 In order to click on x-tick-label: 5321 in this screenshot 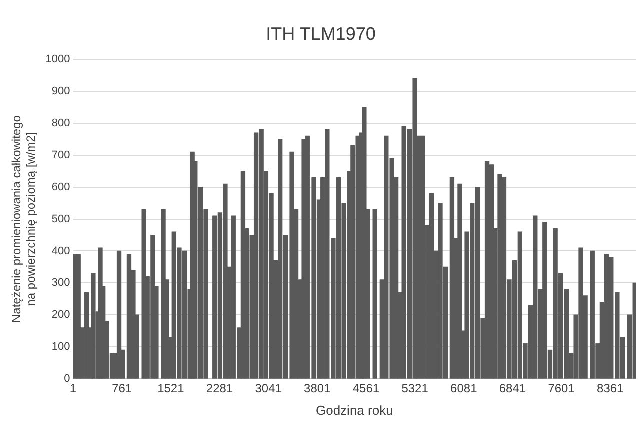, I will do `click(415, 389)`.